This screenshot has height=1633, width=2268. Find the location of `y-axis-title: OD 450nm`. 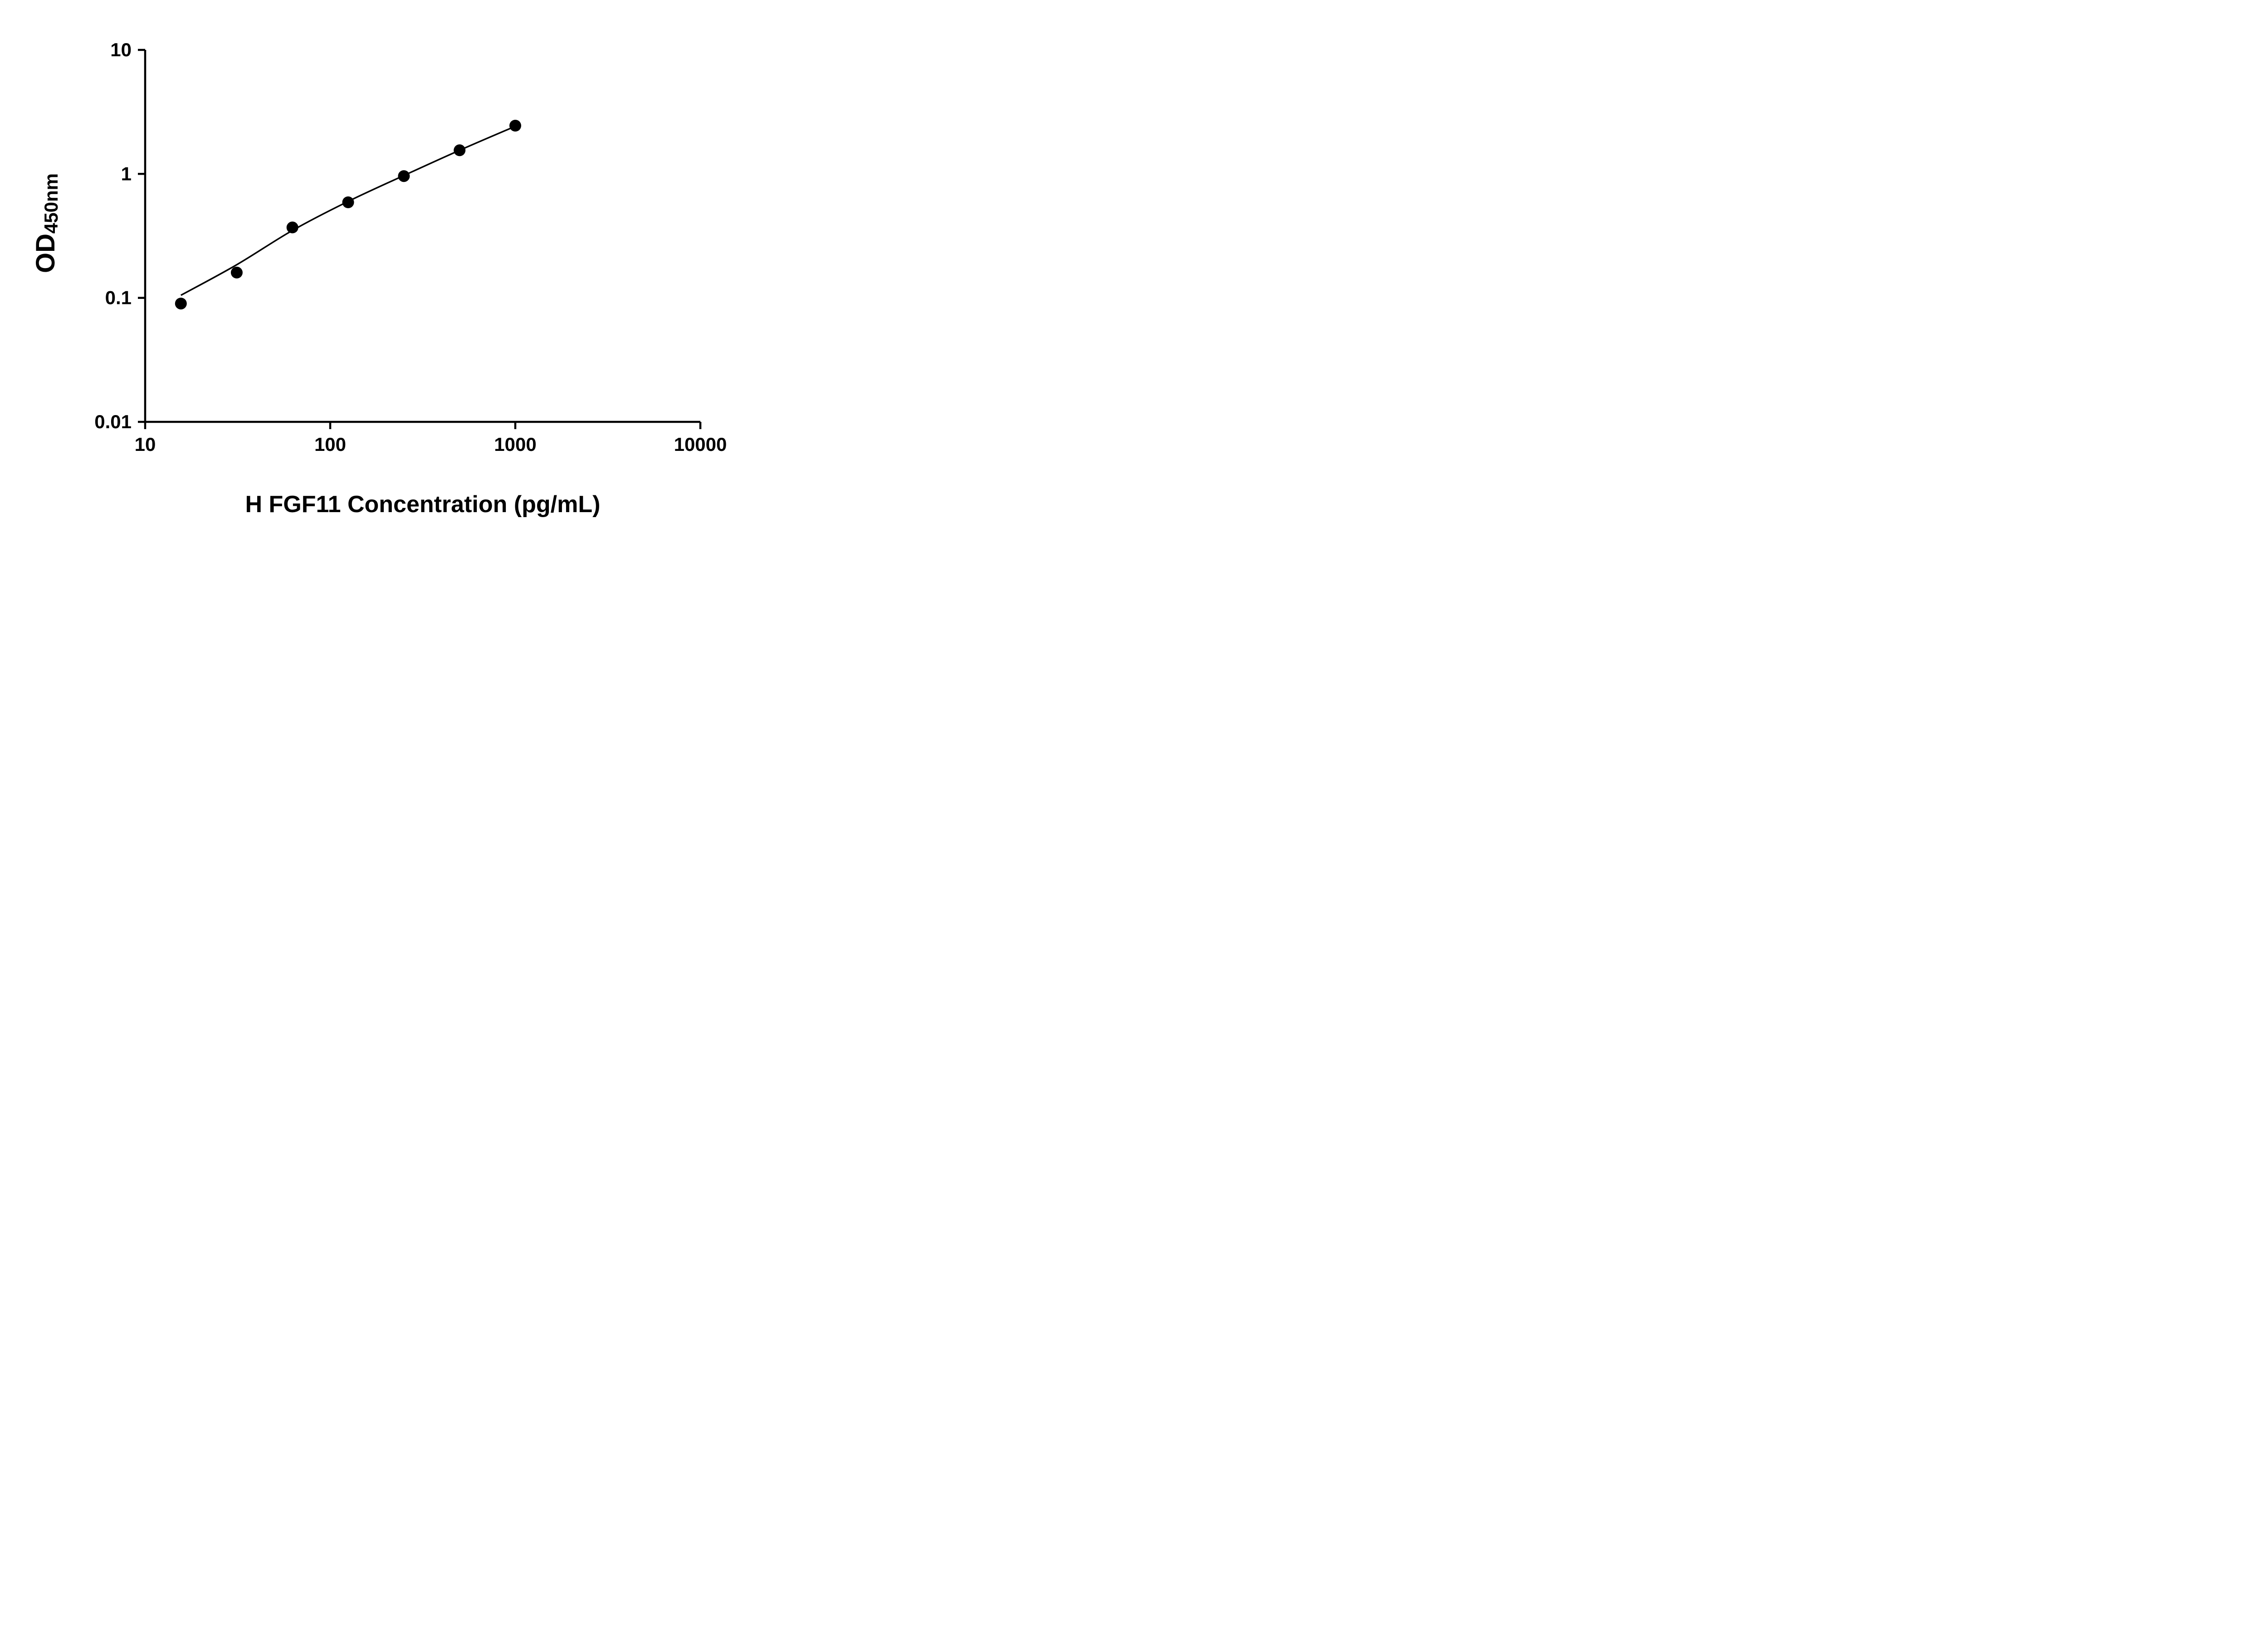

y-axis-title: OD 450nm is located at coordinates (45, 223).